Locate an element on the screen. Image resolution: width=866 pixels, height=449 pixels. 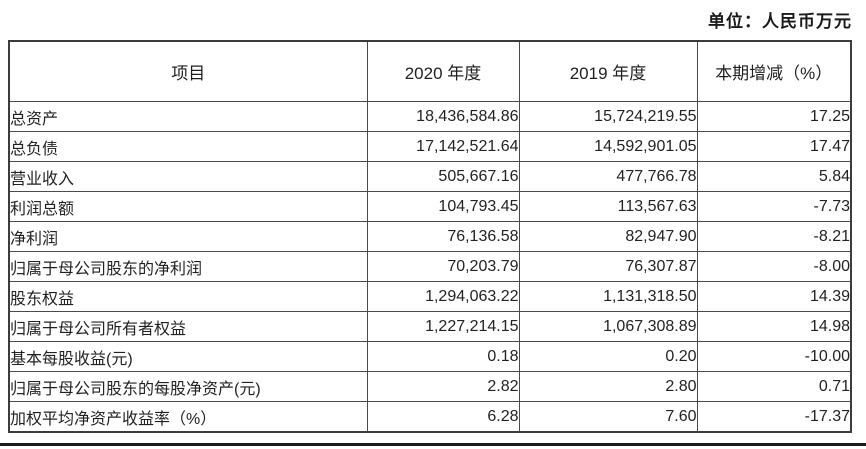
row-value-2019: 76,307.87 is located at coordinates (608, 266).